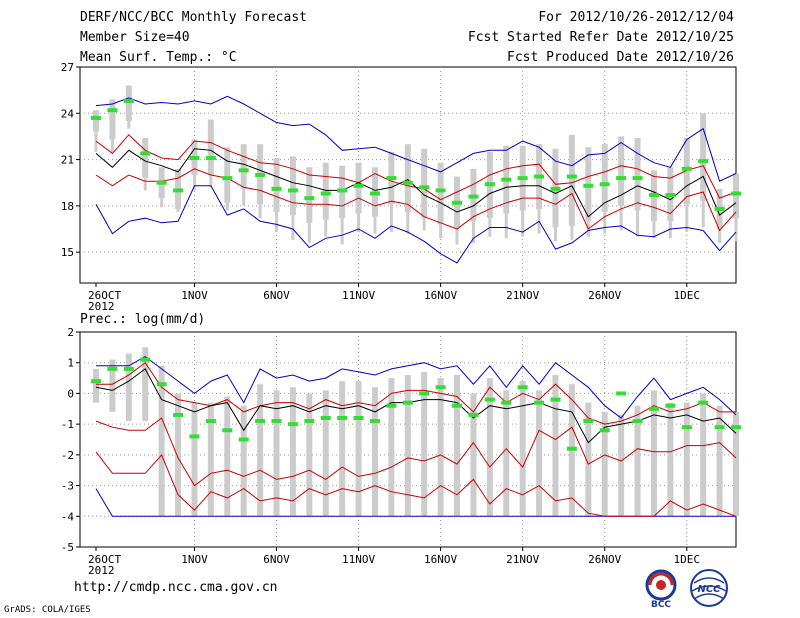 The width and height of the screenshot is (800, 618). Describe the element at coordinates (176, 587) in the screenshot. I see `source-url: http://cmdp.ncc.cma.gov.cn` at that location.